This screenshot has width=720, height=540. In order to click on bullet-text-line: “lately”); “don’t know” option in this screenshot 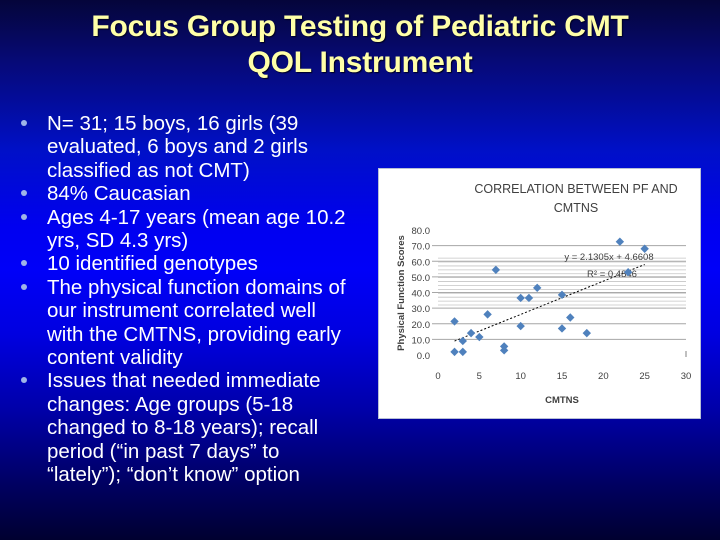, I will do `click(173, 475)`.